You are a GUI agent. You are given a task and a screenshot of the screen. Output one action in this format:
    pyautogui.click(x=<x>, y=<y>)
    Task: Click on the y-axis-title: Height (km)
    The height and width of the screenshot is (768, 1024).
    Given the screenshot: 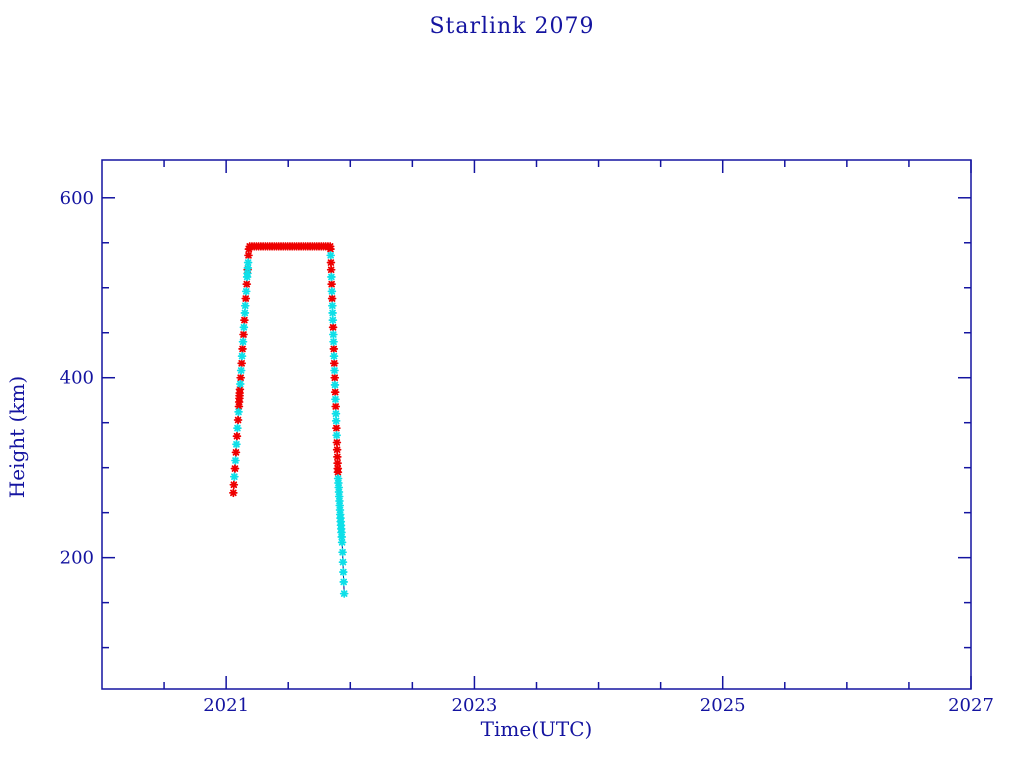 What is the action you would take?
    pyautogui.click(x=17, y=437)
    